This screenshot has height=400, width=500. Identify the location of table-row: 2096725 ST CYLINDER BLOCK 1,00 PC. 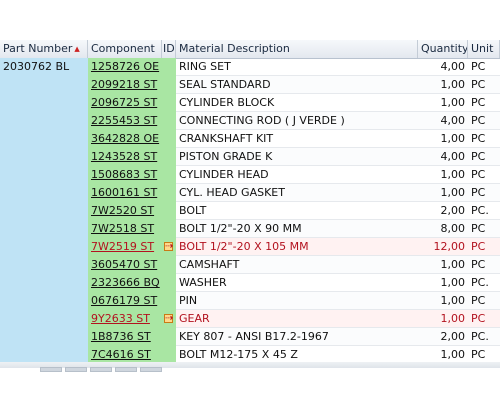
(250, 103).